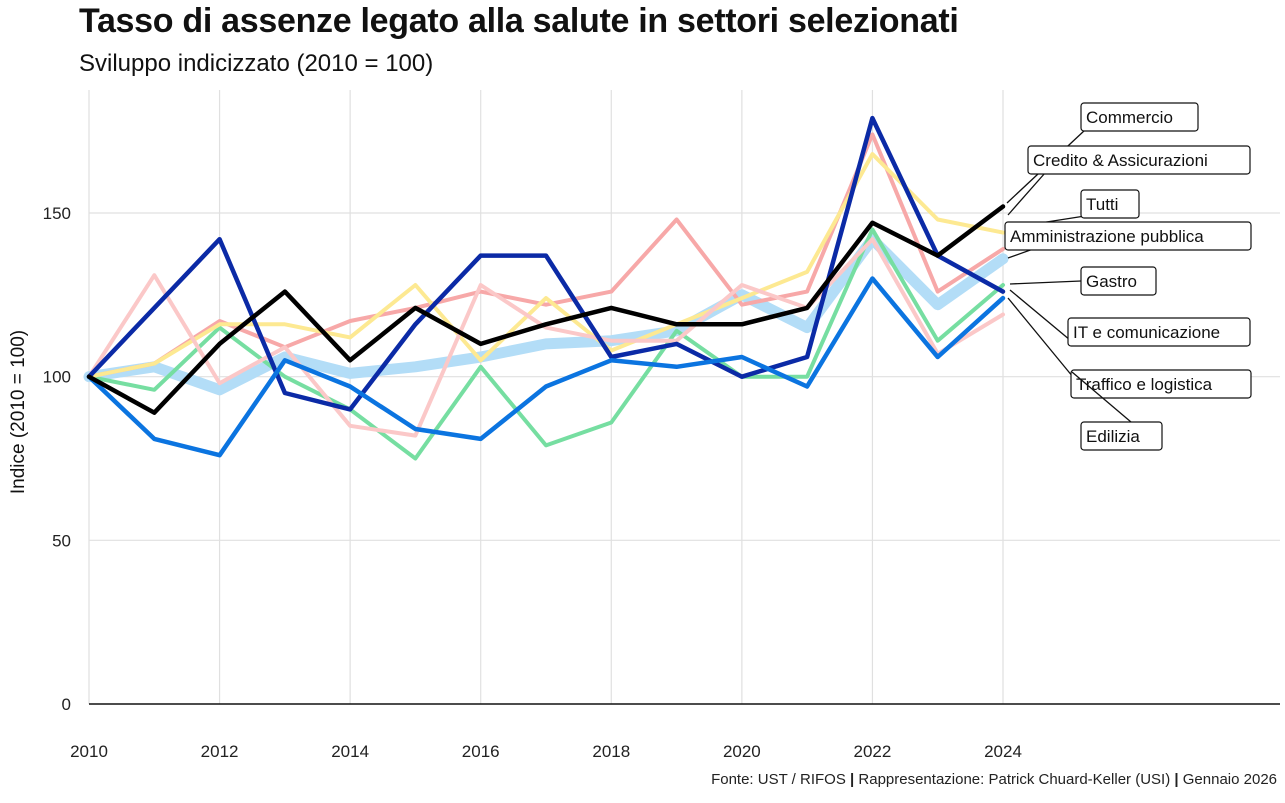  I want to click on series-label: Gastro, so click(1111, 281).